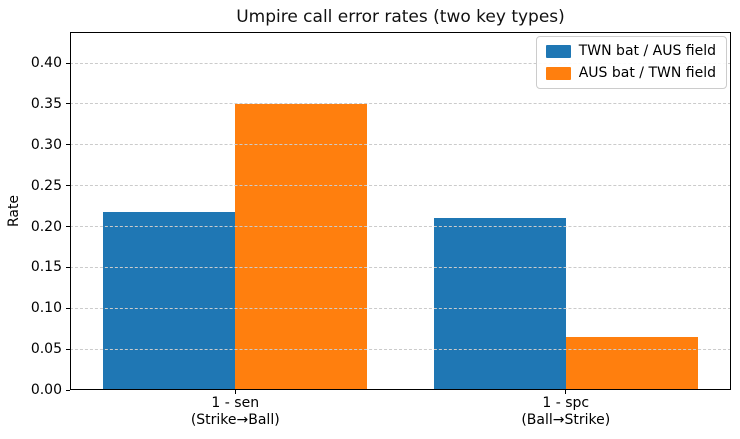 This screenshot has width=740, height=439. I want to click on y-tick-label: 0.15, so click(46, 267).